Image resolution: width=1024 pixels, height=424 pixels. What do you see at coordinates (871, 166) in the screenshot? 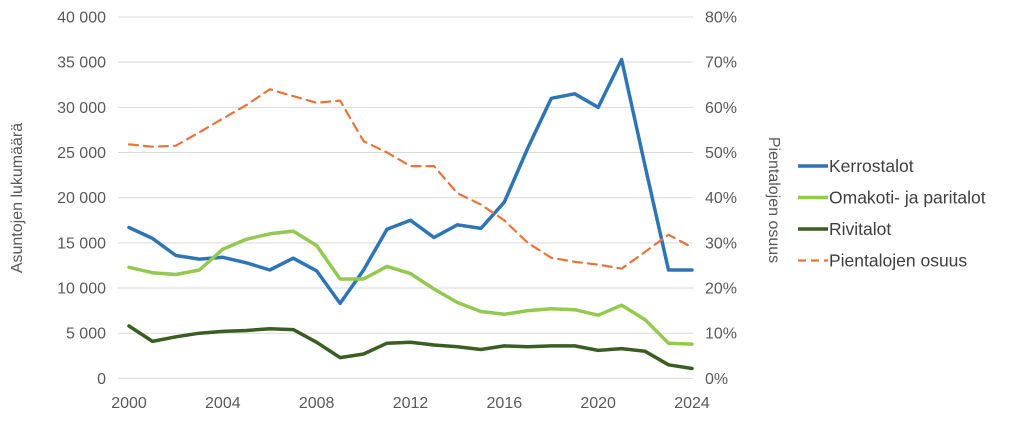
I see `legend-label: Kerrostalot` at bounding box center [871, 166].